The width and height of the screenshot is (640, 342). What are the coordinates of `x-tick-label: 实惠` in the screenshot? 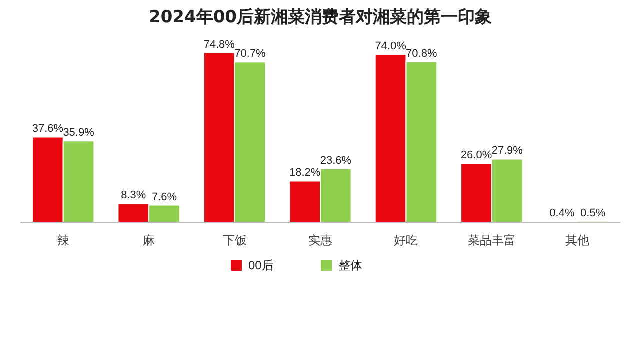 It's located at (320, 241).